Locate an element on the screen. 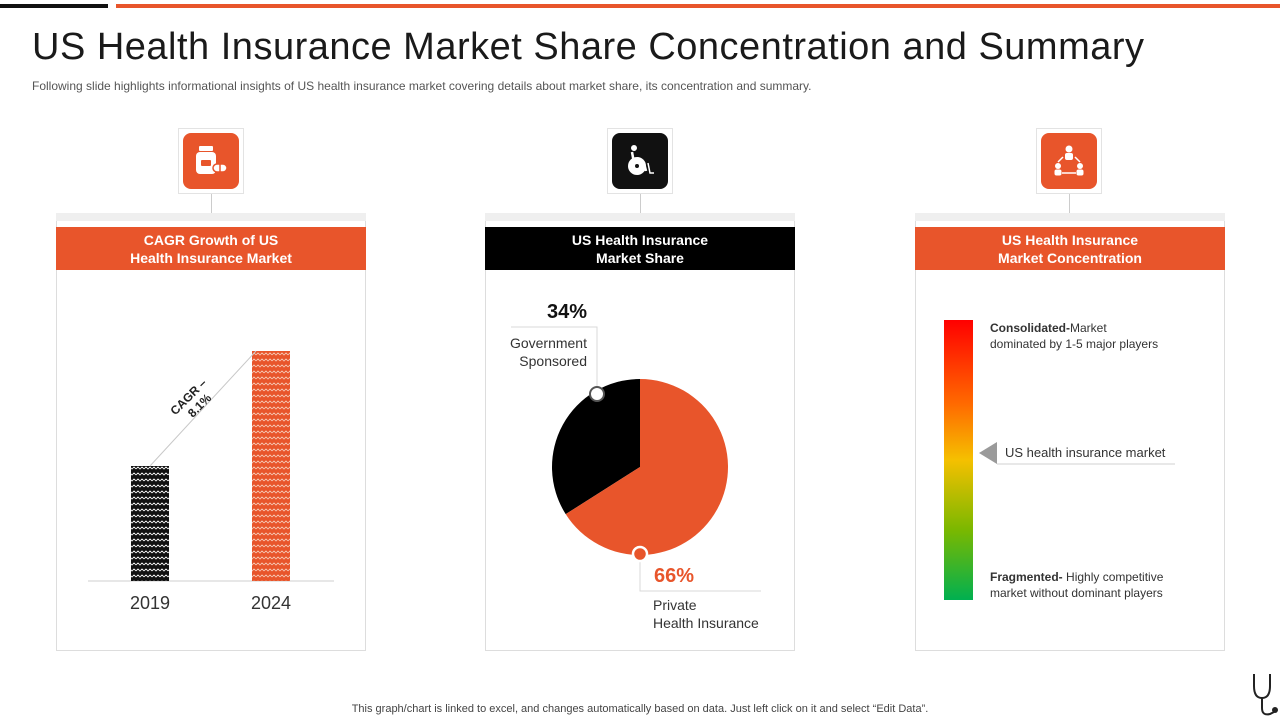 Image resolution: width=1280 pixels, height=720 pixels. market-share-card-title-line2: Market Share is located at coordinates (640, 257).